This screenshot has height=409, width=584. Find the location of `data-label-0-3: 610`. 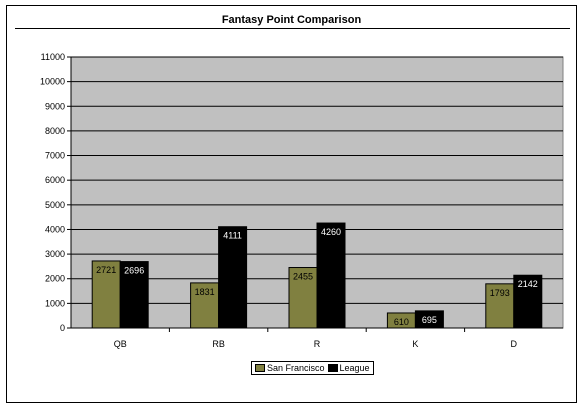

data-label-0-3: 610 is located at coordinates (401, 322).